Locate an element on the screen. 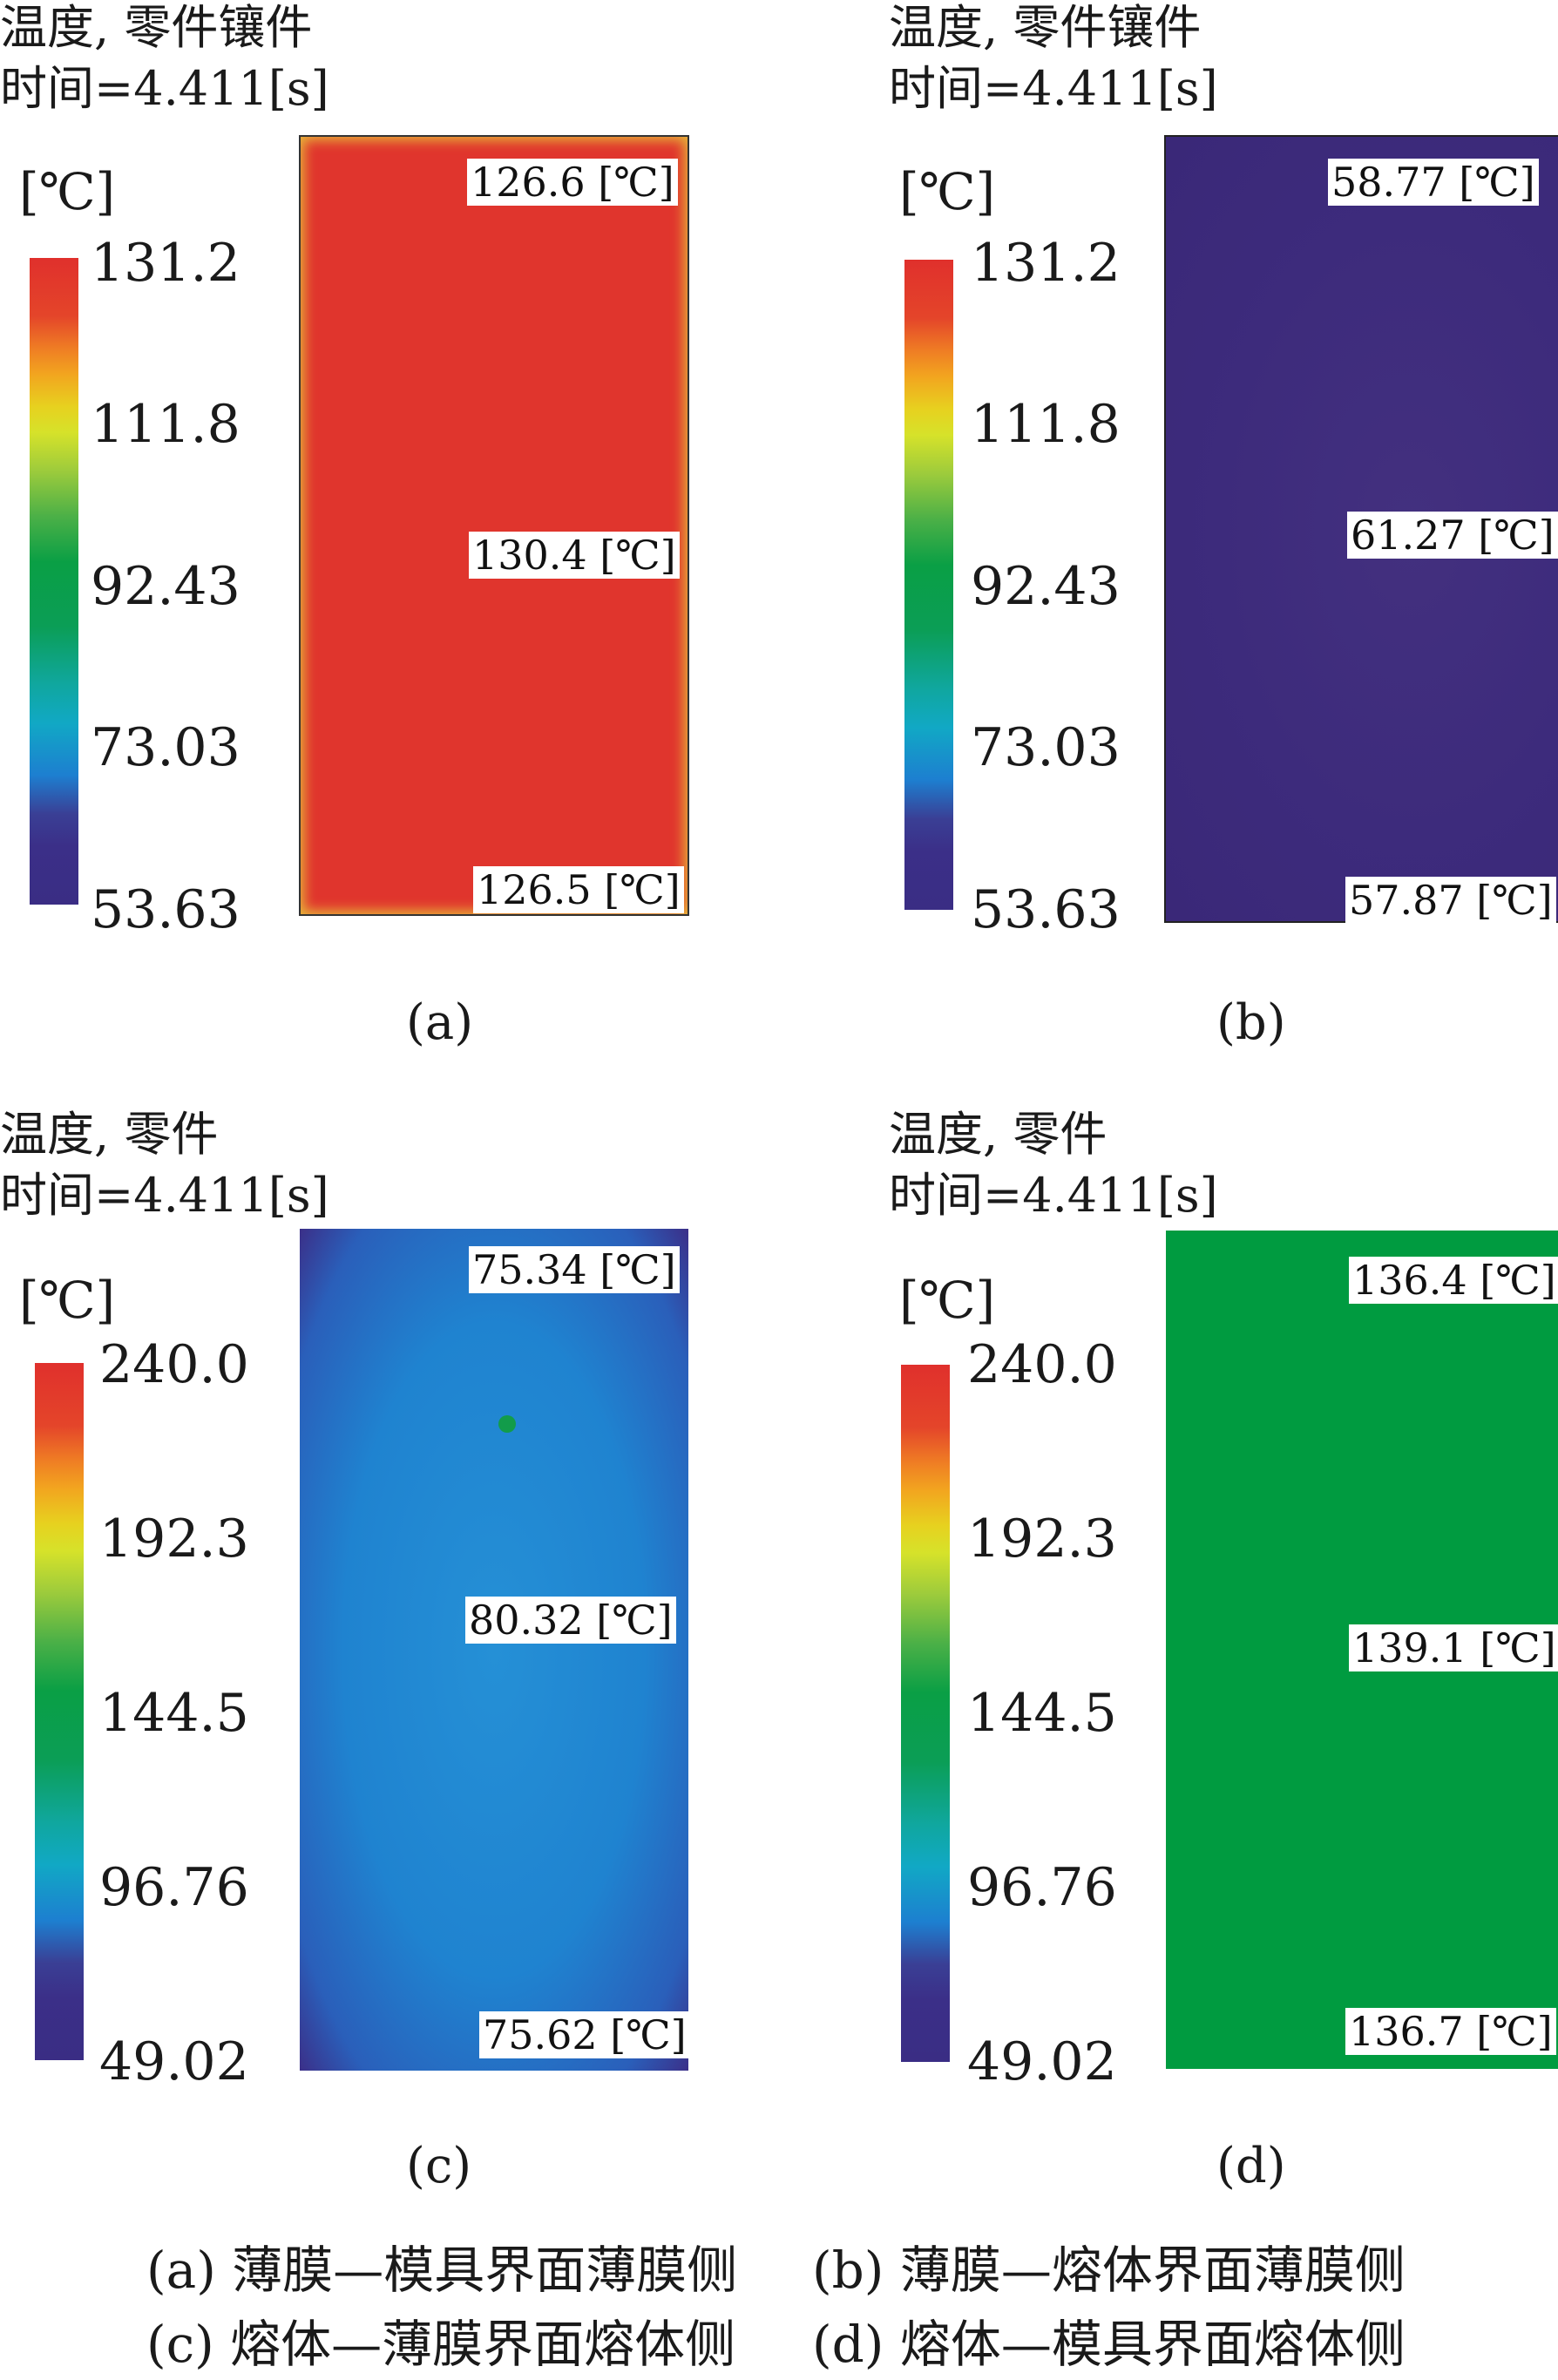  panel-d-unit: [℃] is located at coordinates (947, 1300).